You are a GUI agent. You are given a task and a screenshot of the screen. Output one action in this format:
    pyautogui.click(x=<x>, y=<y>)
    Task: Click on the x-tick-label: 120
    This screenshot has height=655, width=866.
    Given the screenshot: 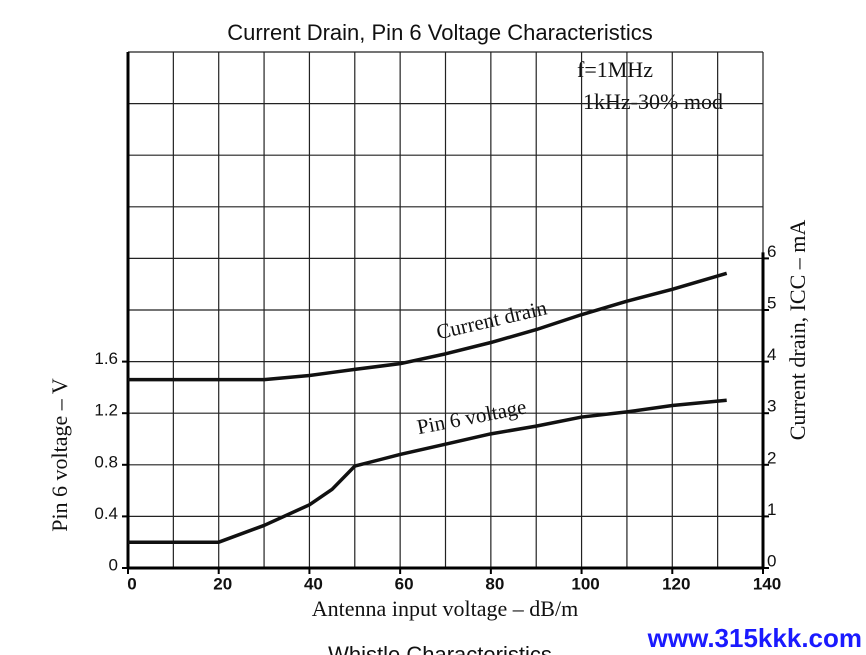 What is the action you would take?
    pyautogui.click(x=676, y=583)
    